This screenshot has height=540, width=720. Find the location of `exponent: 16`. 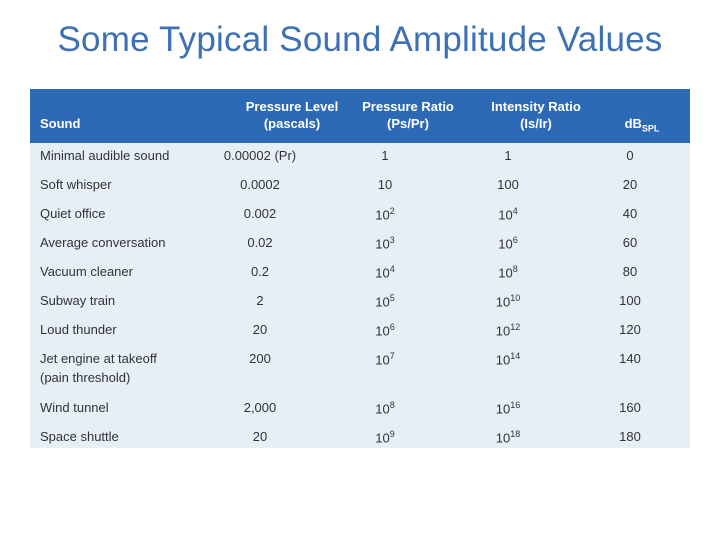

exponent: 16 is located at coordinates (515, 405).